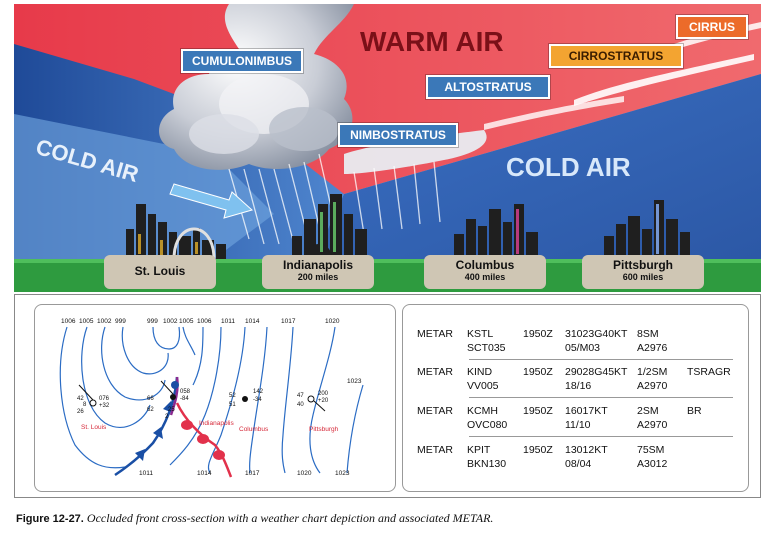  Describe the element at coordinates (300, 396) in the screenshot. I see `svg-text: 47` at that location.